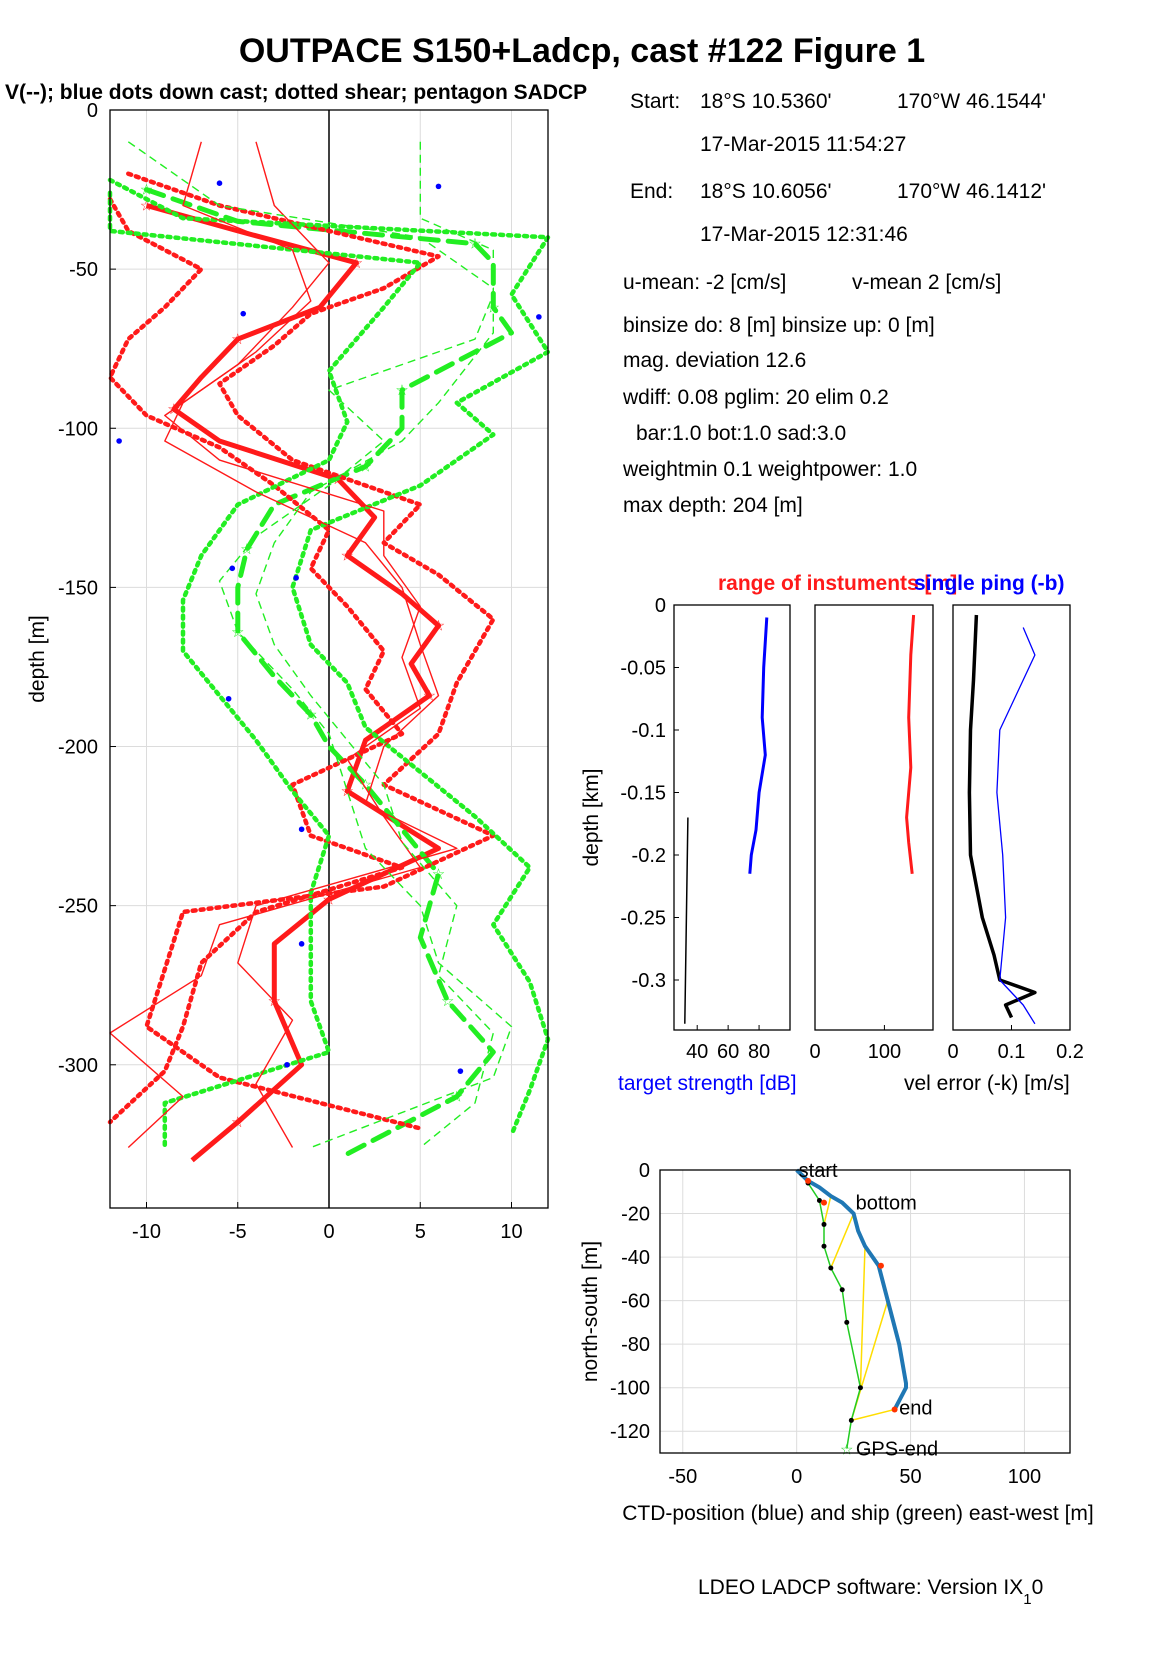  What do you see at coordinates (755, 397) in the screenshot?
I see `wdiff: wdiff: 0.08 pglim: 20 elim 0.2` at bounding box center [755, 397].